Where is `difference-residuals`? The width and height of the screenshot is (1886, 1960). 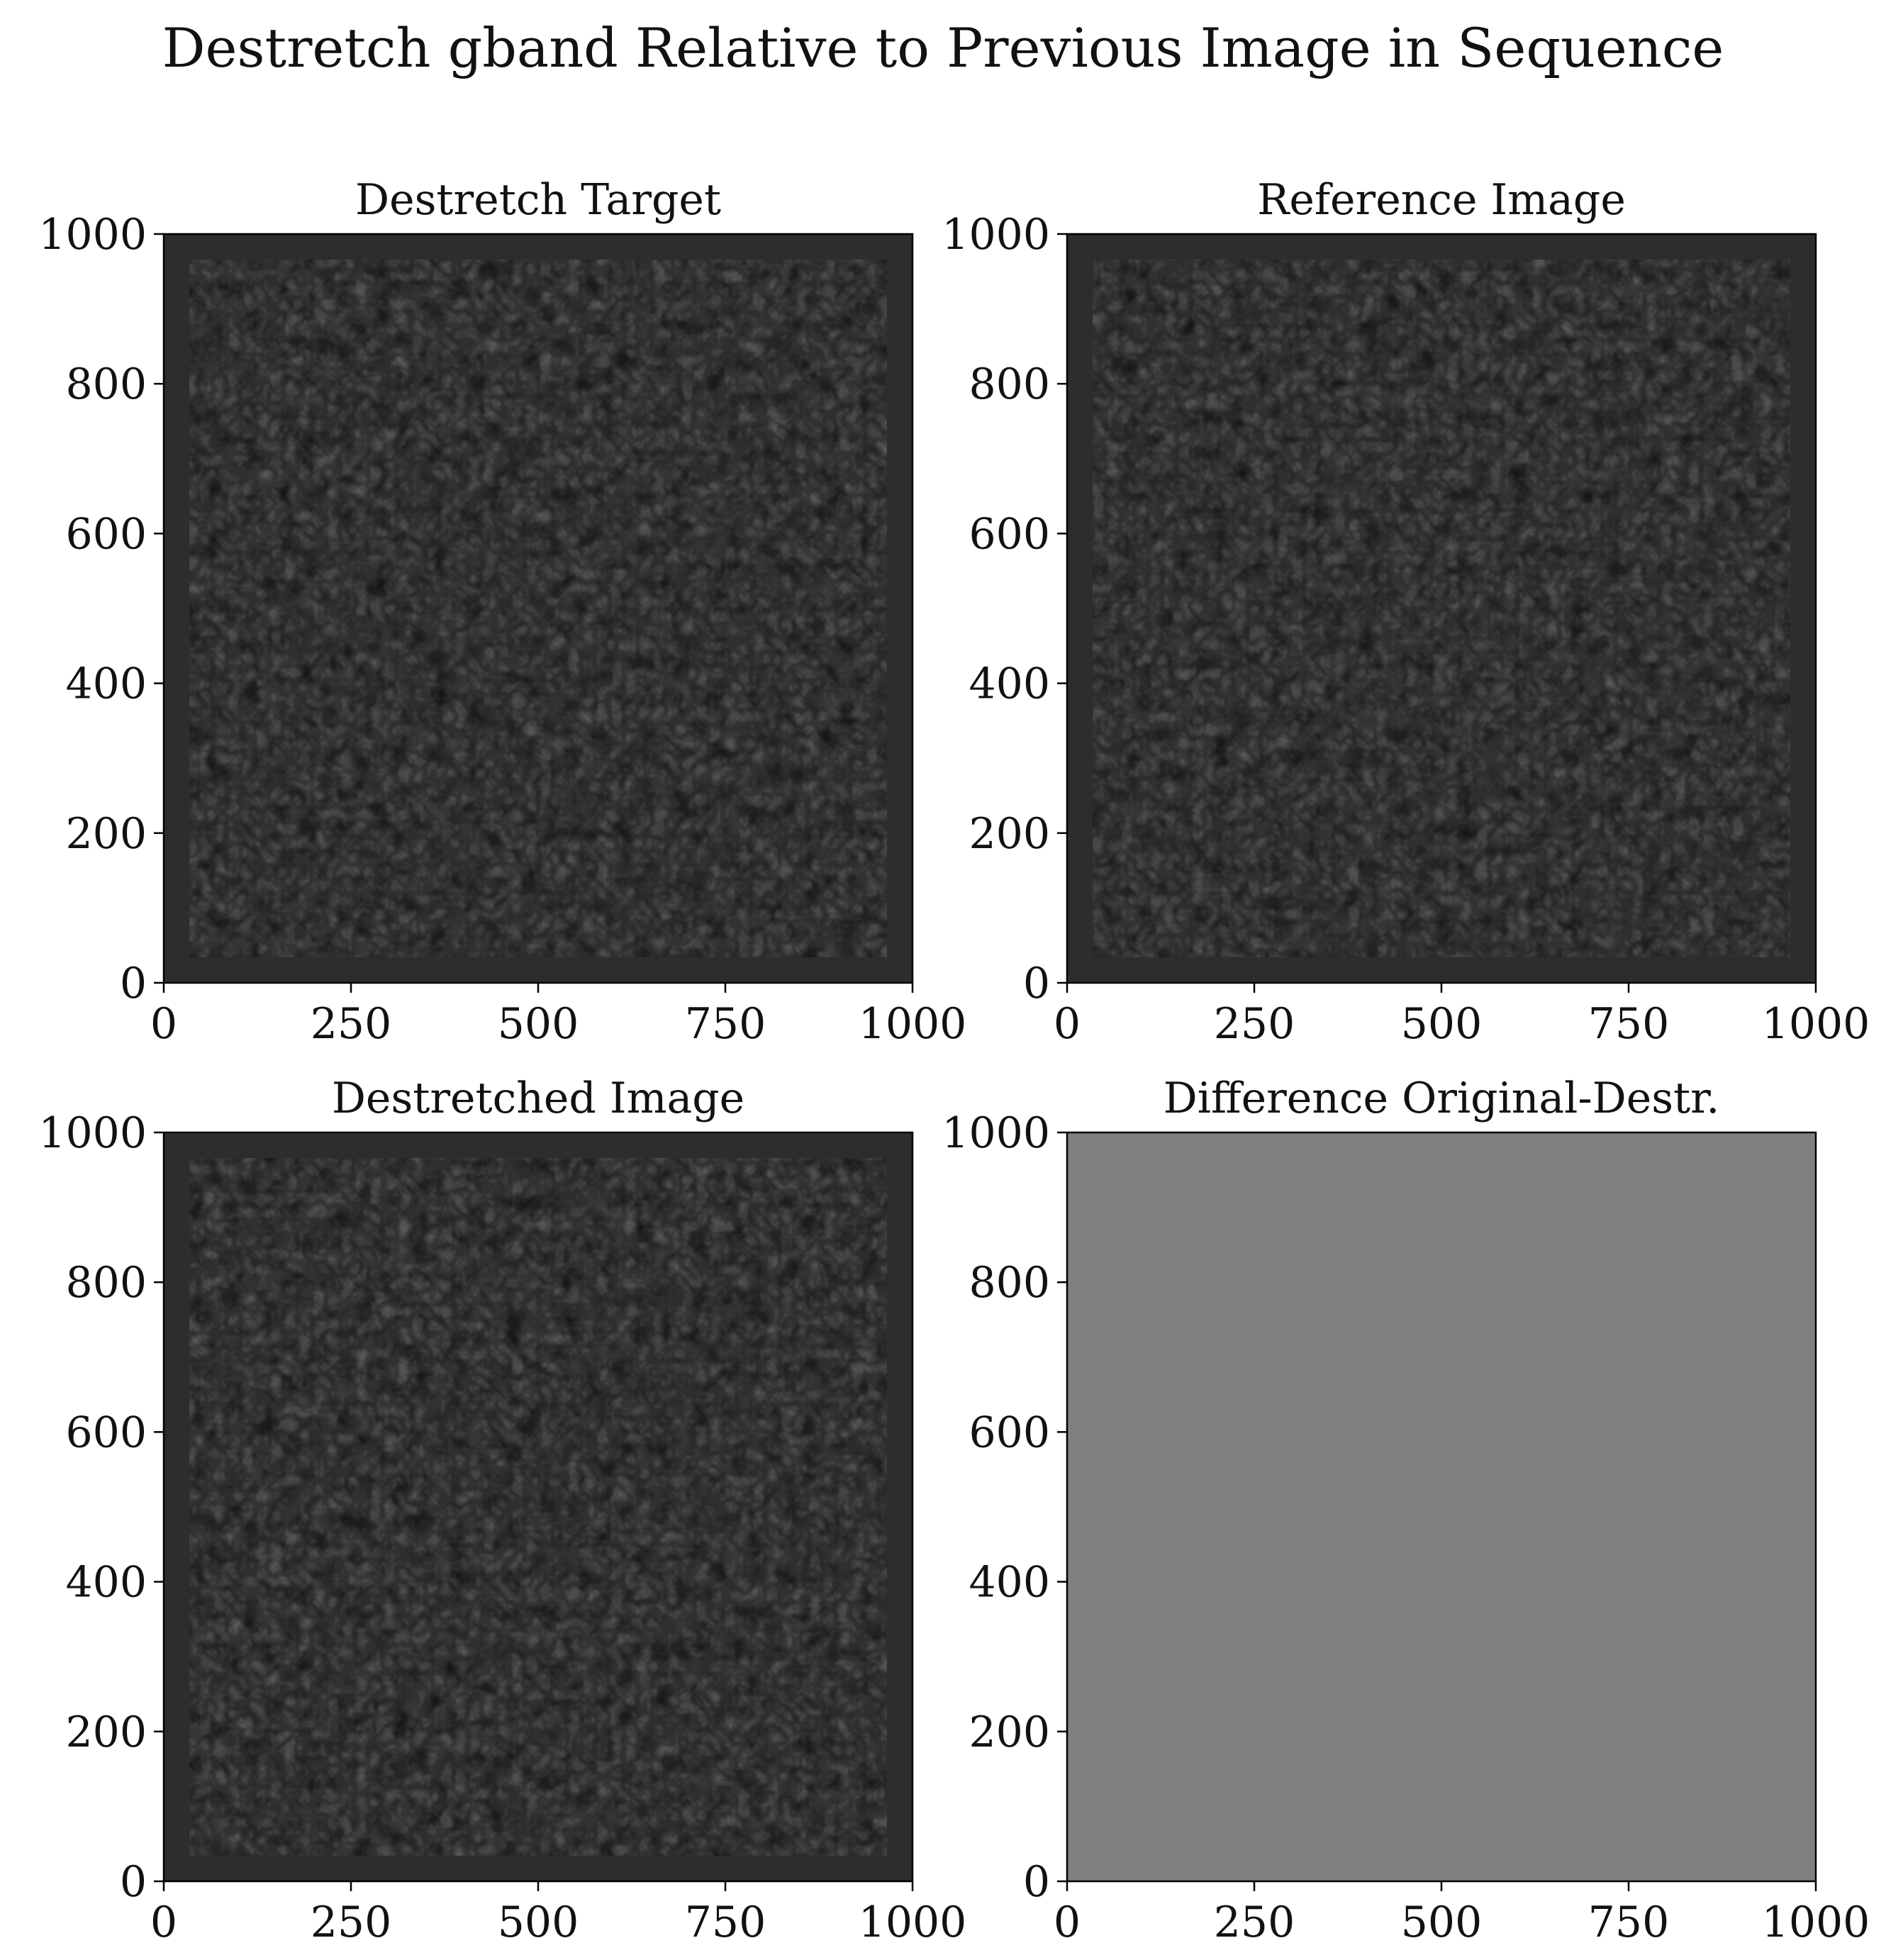 difference-residuals is located at coordinates (1441, 1507).